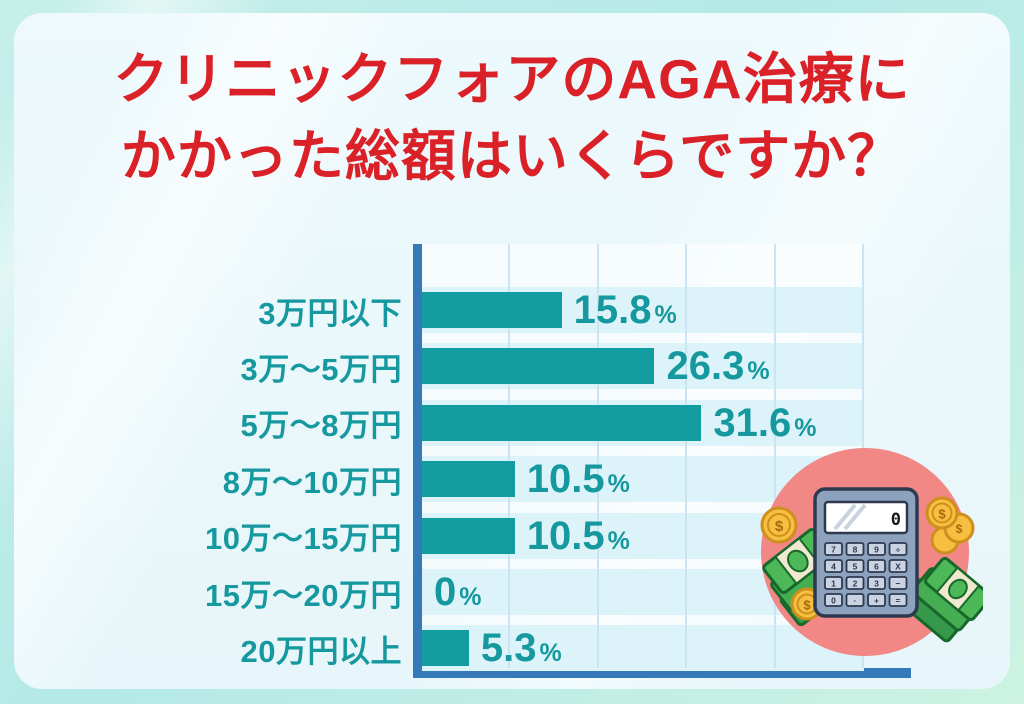  I want to click on svg-text: 9, so click(876, 550).